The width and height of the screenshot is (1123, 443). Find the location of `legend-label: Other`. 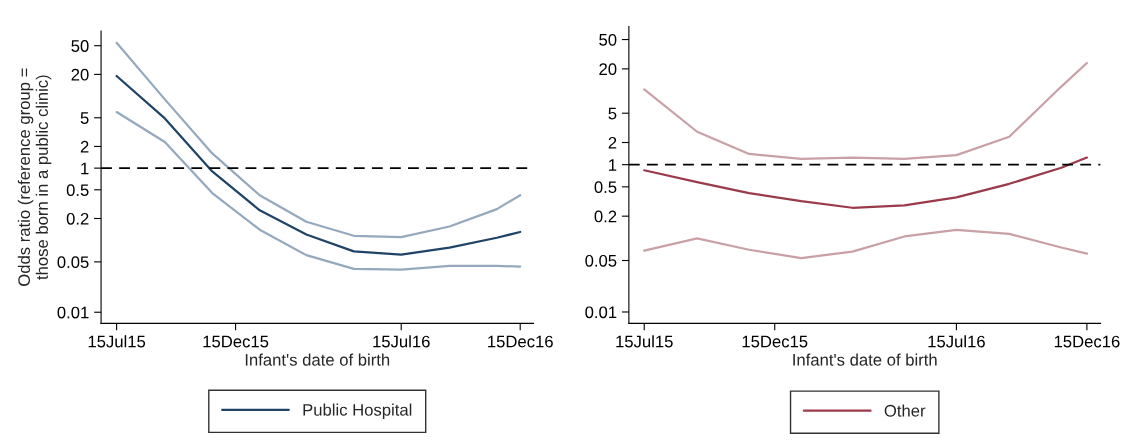

legend-label: Other is located at coordinates (905, 410).